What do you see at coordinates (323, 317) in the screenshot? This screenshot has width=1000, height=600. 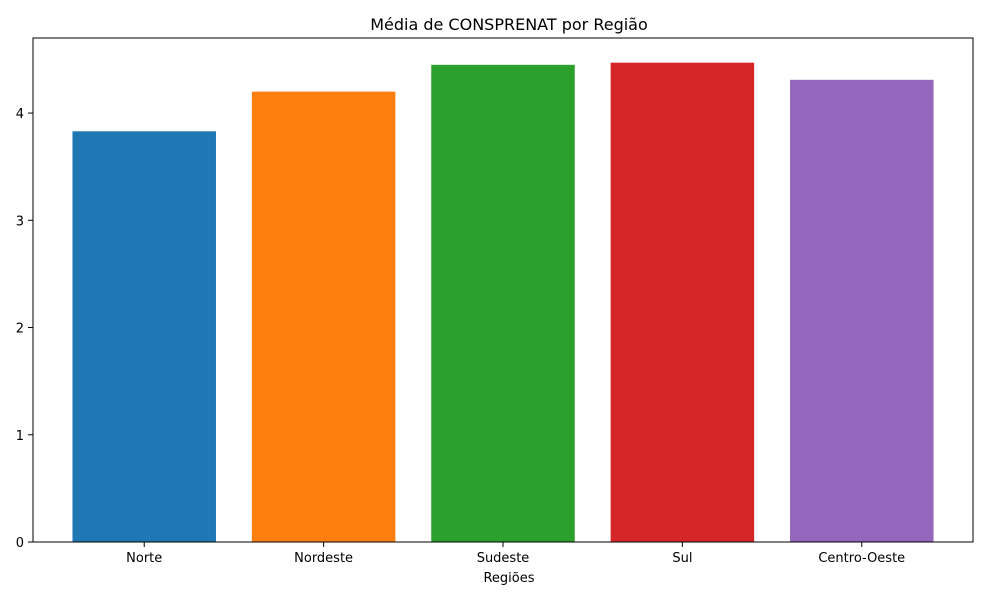 I see `bar-nordeste` at bounding box center [323, 317].